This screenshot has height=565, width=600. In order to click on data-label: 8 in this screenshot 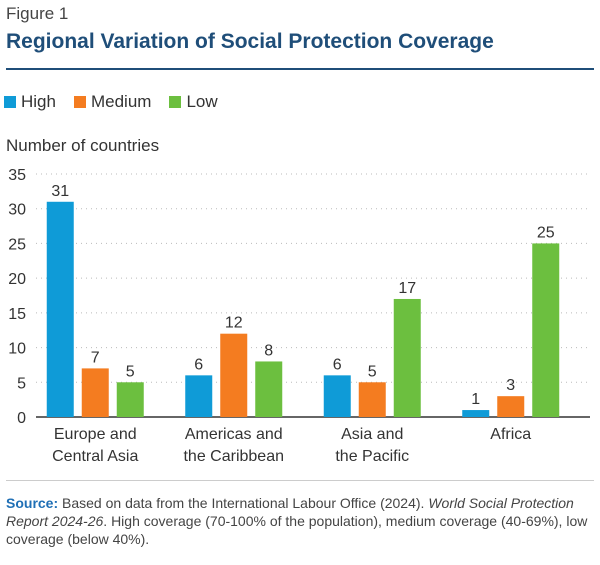, I will do `click(268, 350)`.